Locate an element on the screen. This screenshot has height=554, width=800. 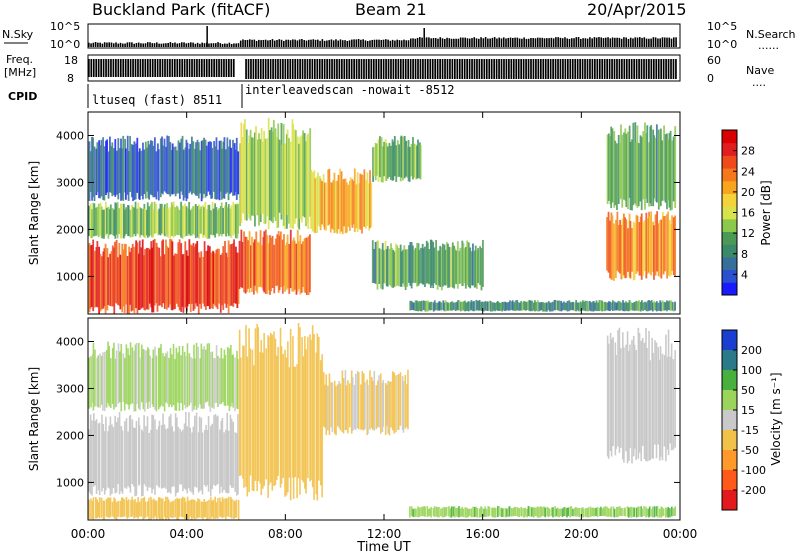
cpid-2-label: interleavedscan -nowait -8512 is located at coordinates (350, 90).